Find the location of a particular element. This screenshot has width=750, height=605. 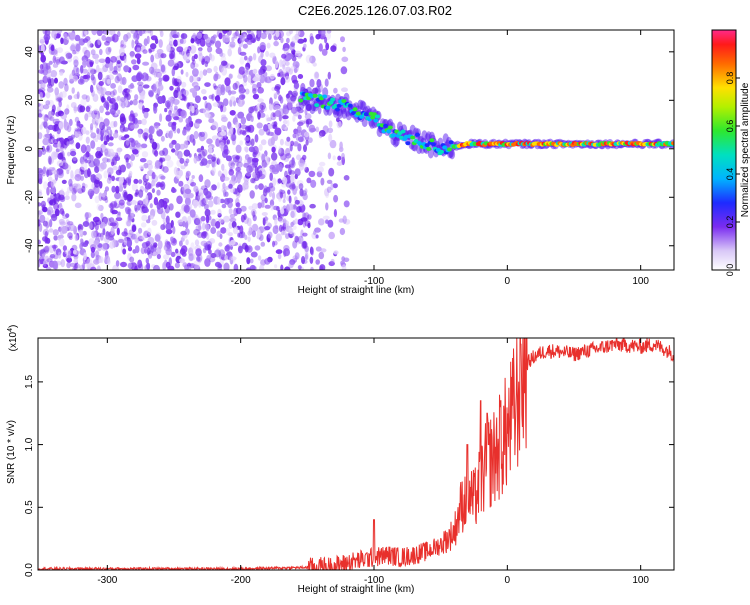

x-tick-label: 0 is located at coordinates (508, 281).